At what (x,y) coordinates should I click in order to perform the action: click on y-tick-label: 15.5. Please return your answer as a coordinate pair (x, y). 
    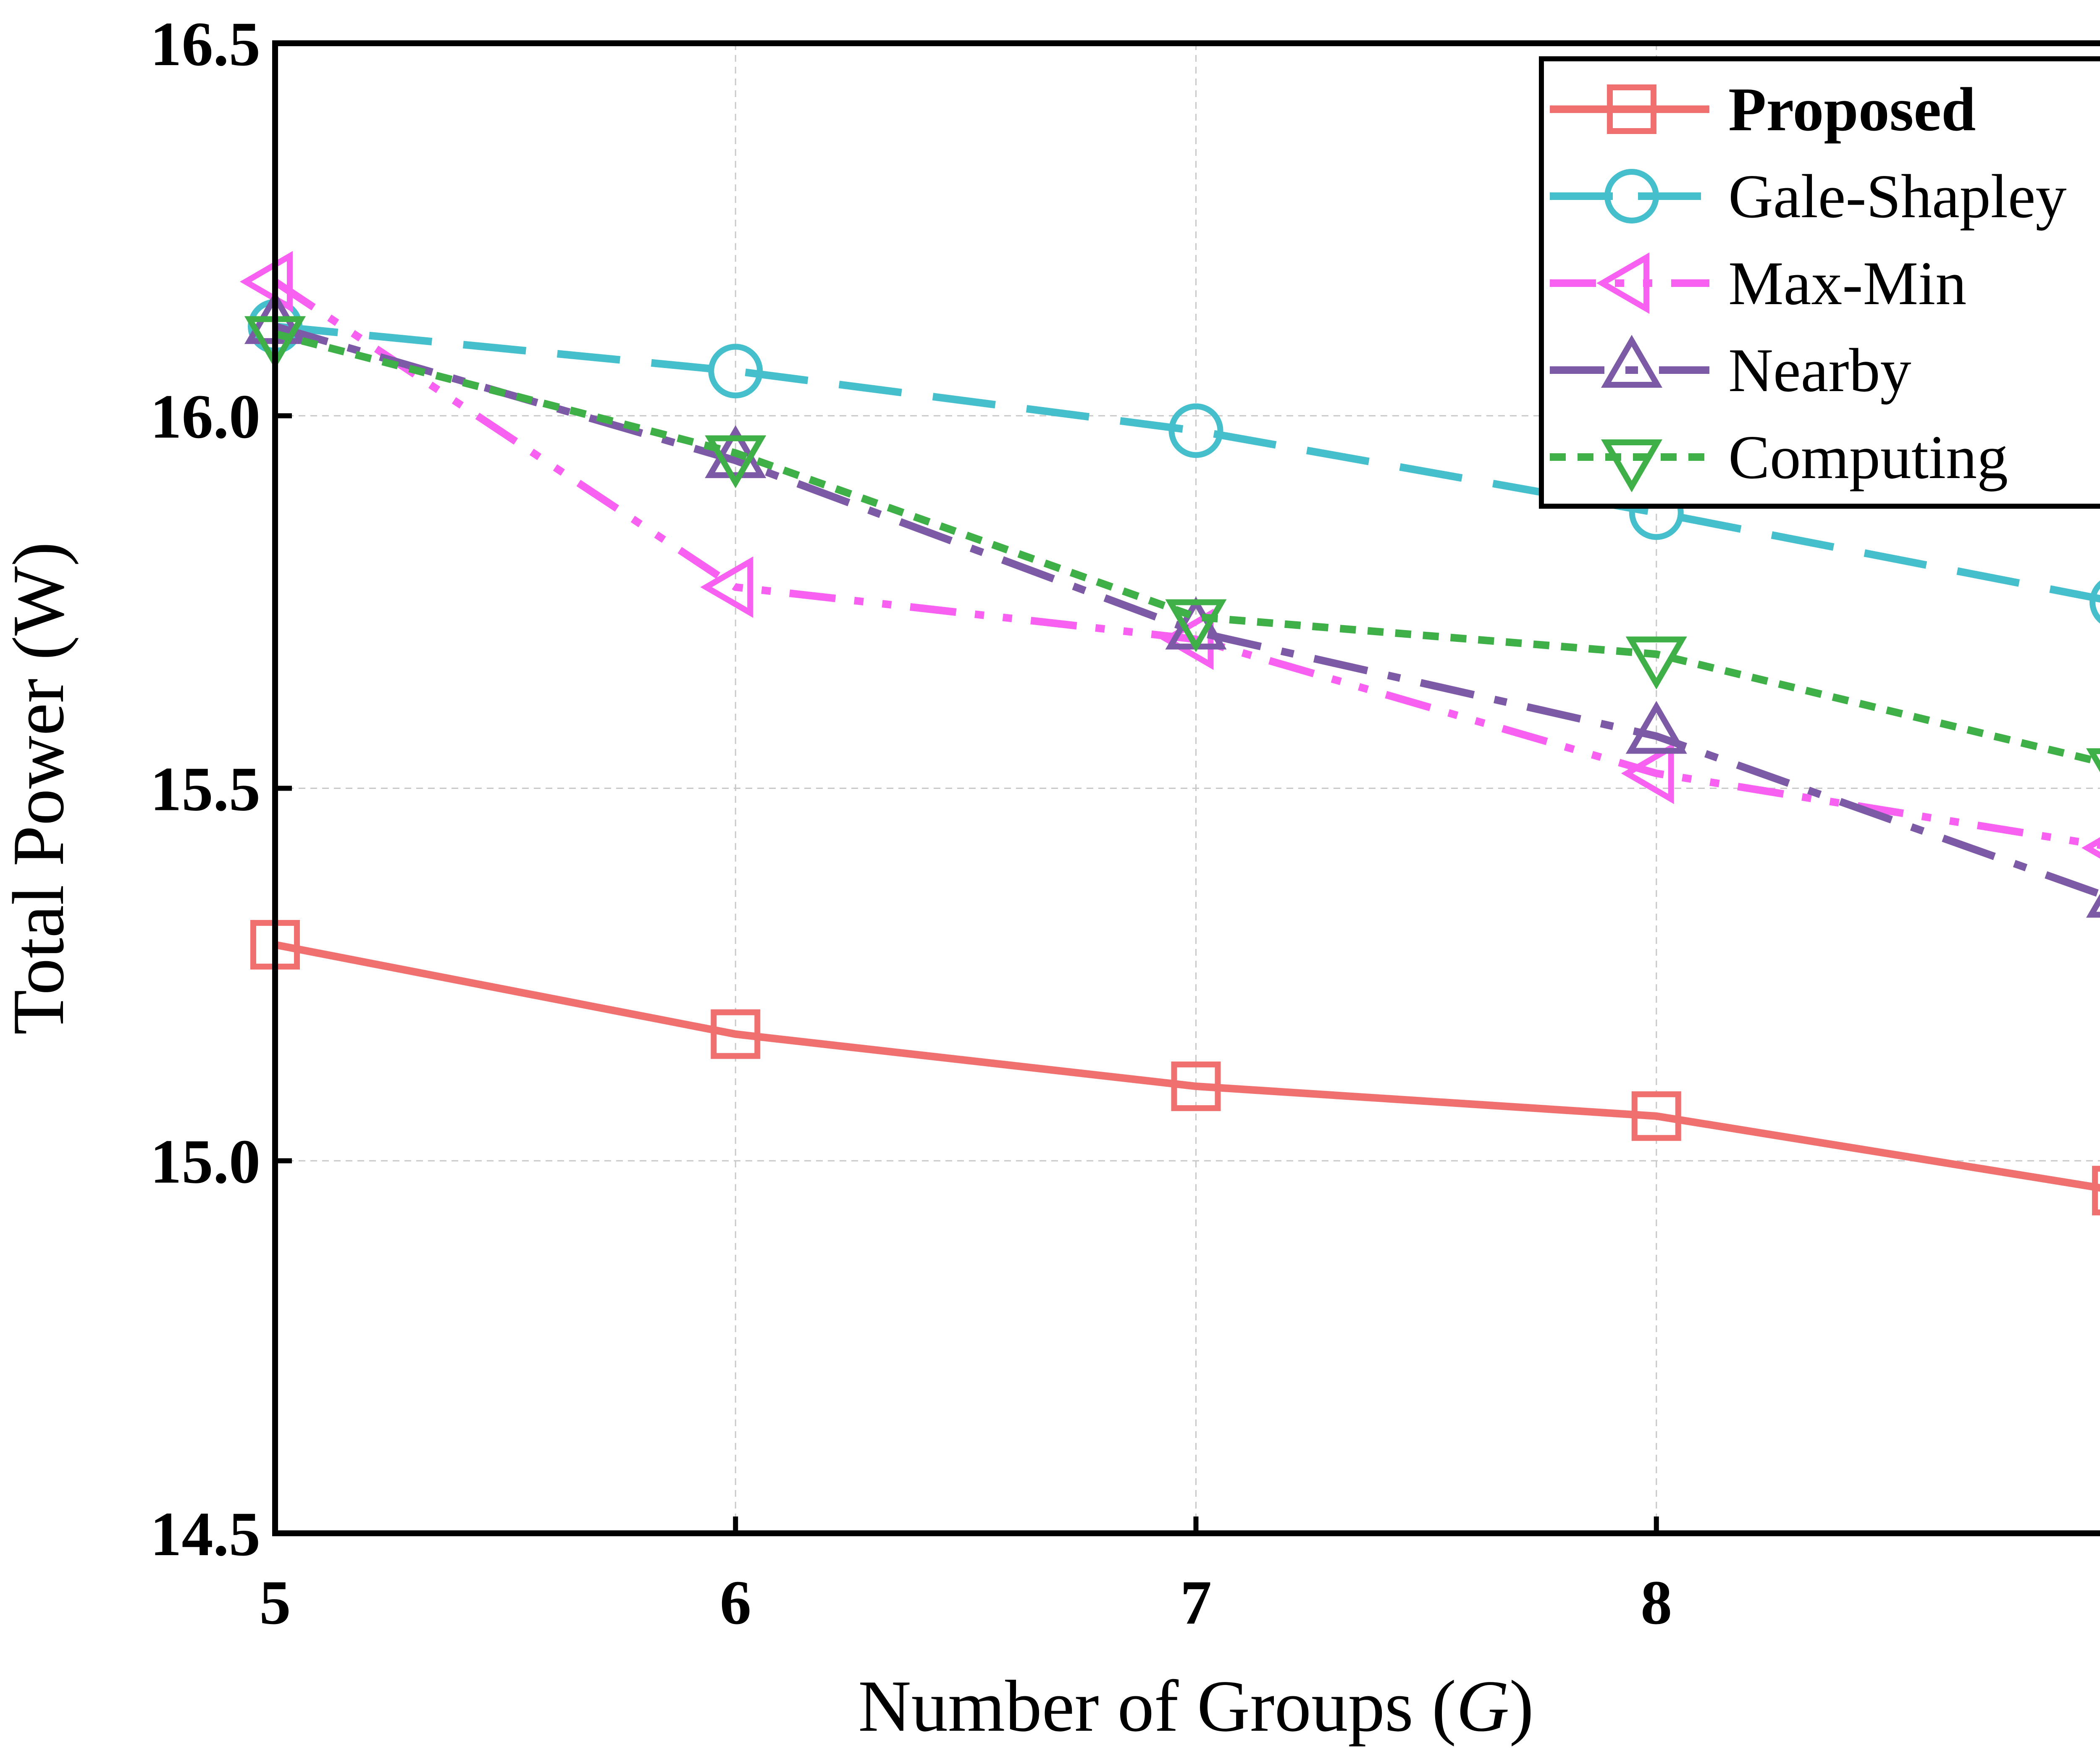
    Looking at the image, I should click on (205, 789).